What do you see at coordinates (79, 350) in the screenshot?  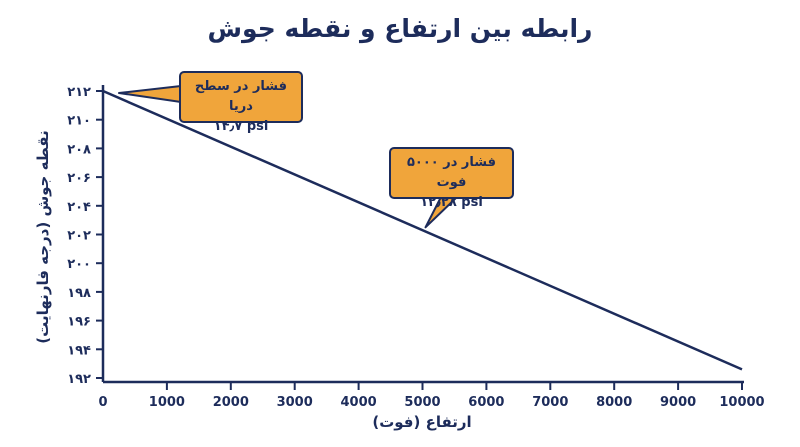 I see `y-tick-label: ۱۹۴` at bounding box center [79, 350].